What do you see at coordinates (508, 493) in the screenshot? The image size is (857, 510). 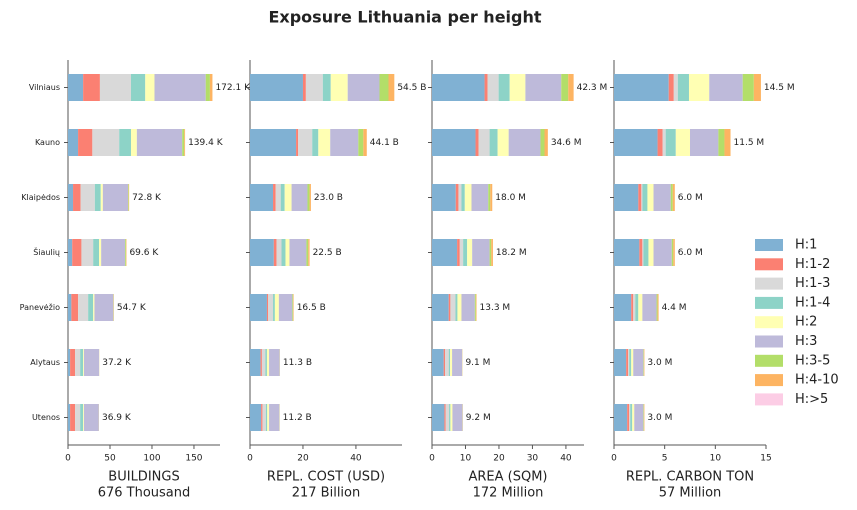 I see `x-axis-total: 172 Million` at bounding box center [508, 493].